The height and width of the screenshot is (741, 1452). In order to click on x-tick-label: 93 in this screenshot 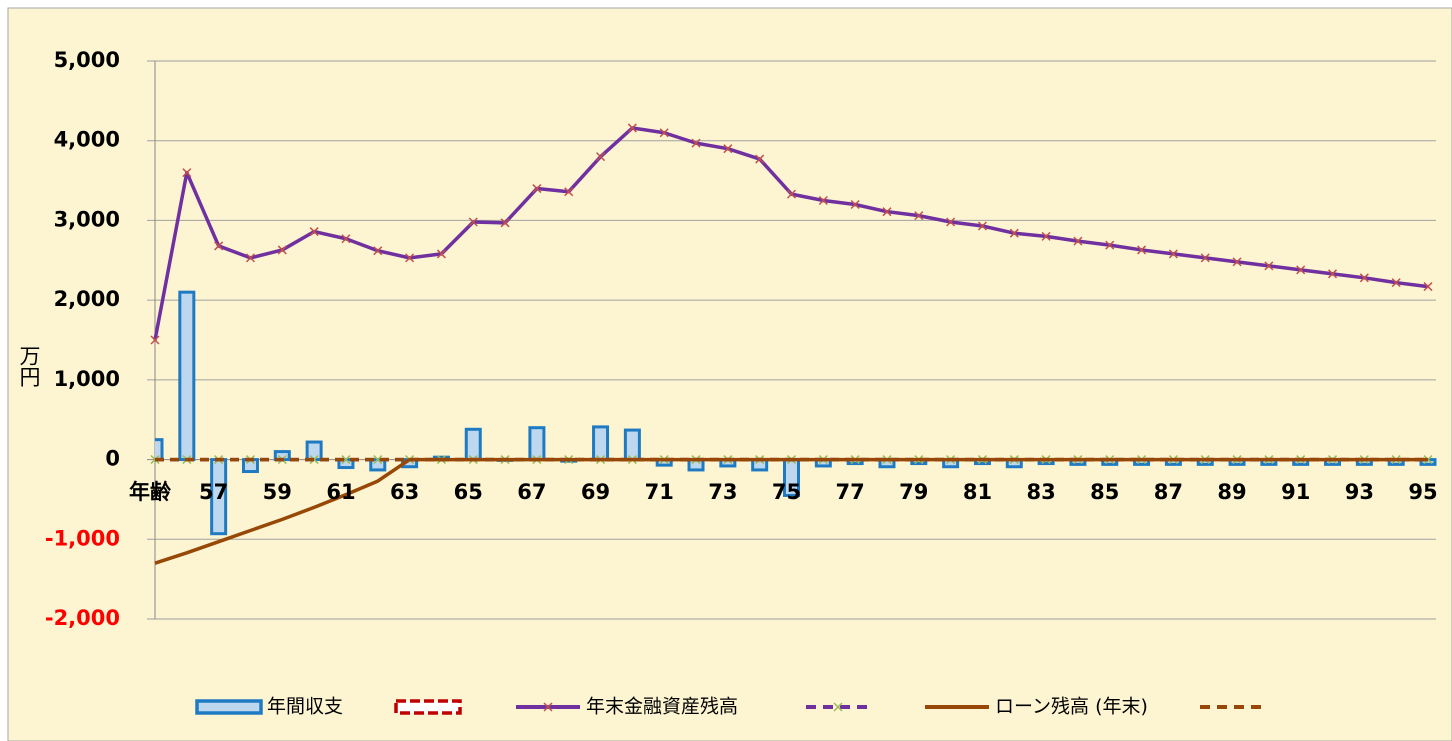, I will do `click(1359, 492)`.